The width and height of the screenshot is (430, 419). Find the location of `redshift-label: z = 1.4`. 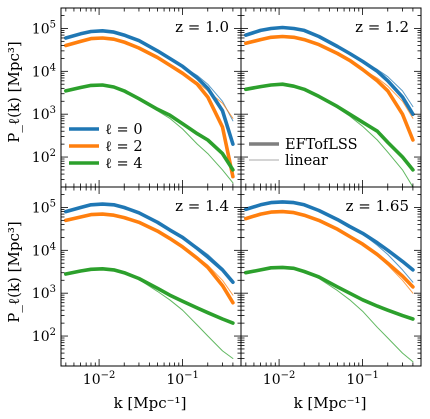

redshift-label: z = 1.4 is located at coordinates (202, 206).